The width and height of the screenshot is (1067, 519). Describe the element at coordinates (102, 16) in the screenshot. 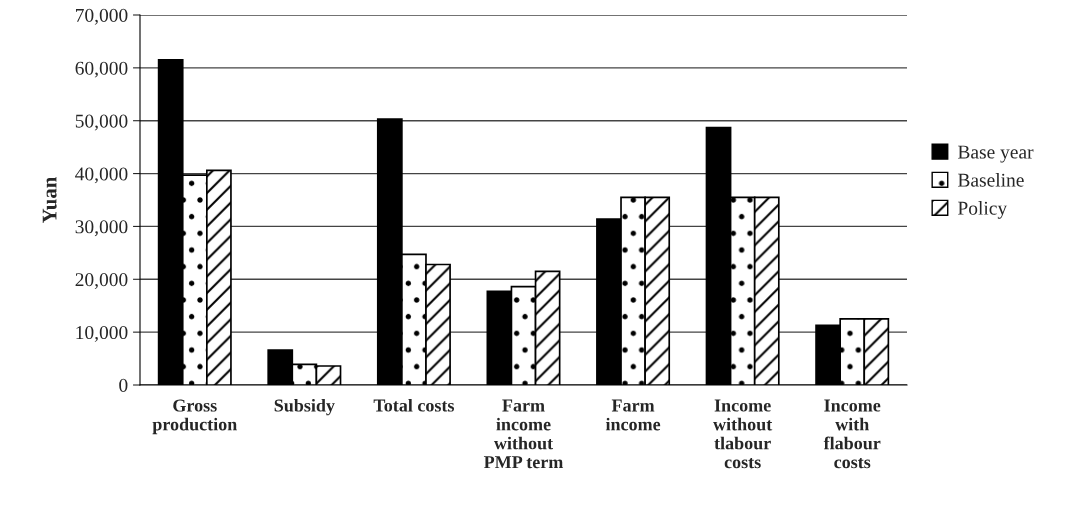

I see `y-tick-label: 70,000` at that location.